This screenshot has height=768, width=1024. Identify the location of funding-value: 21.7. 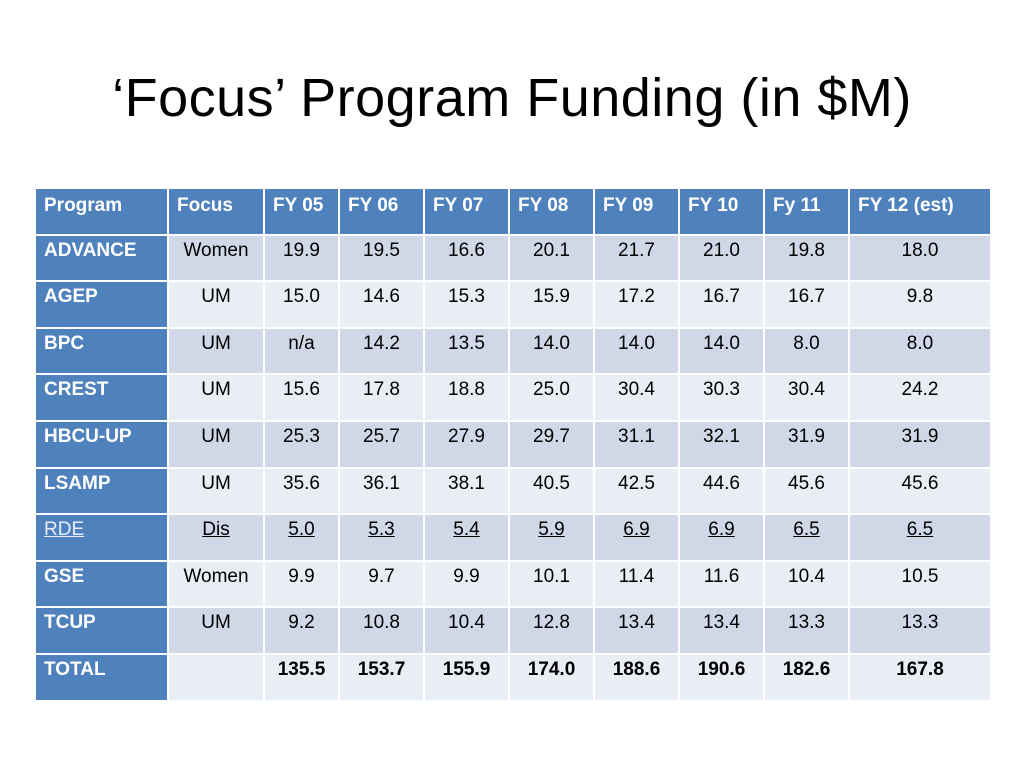
(636, 250).